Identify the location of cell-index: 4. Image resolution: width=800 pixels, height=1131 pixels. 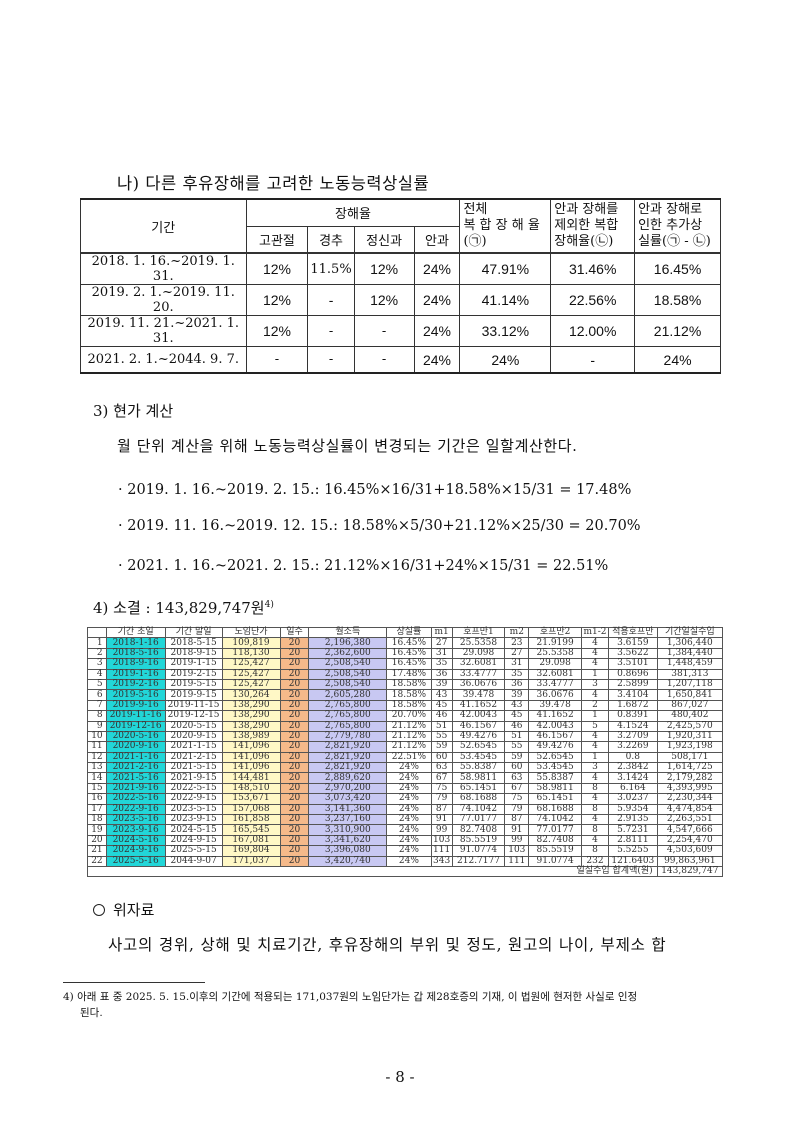
(97, 674).